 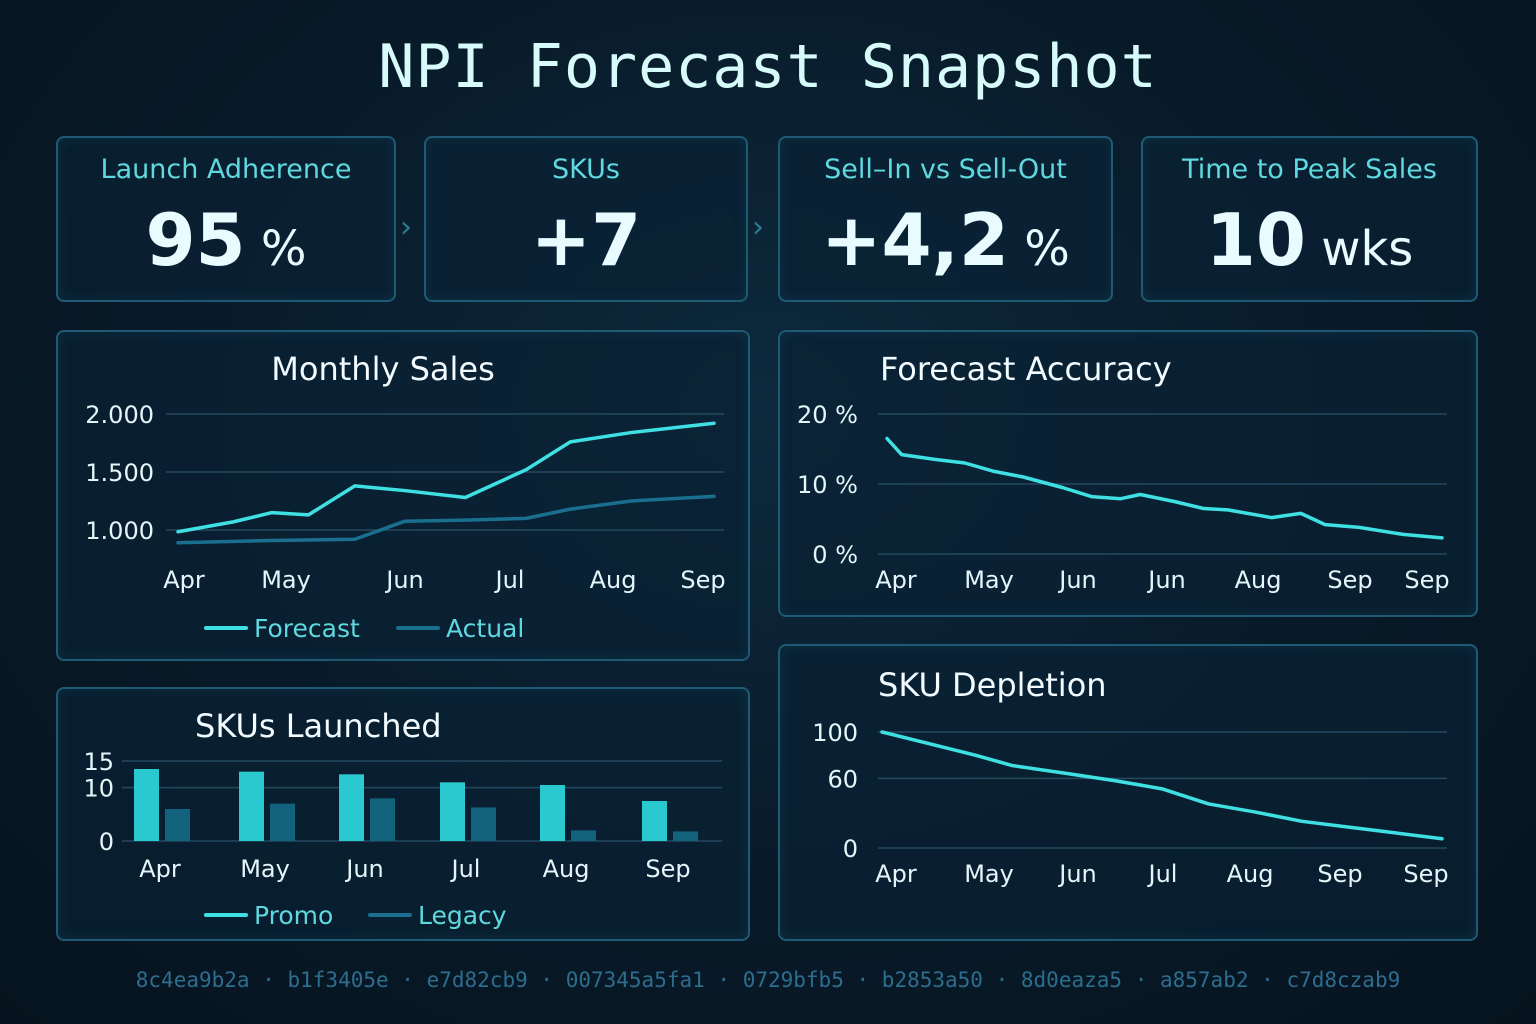 I want to click on kpi-card-time-to-peak: Time to Peak Sales 10 wks, so click(x=1309, y=219).